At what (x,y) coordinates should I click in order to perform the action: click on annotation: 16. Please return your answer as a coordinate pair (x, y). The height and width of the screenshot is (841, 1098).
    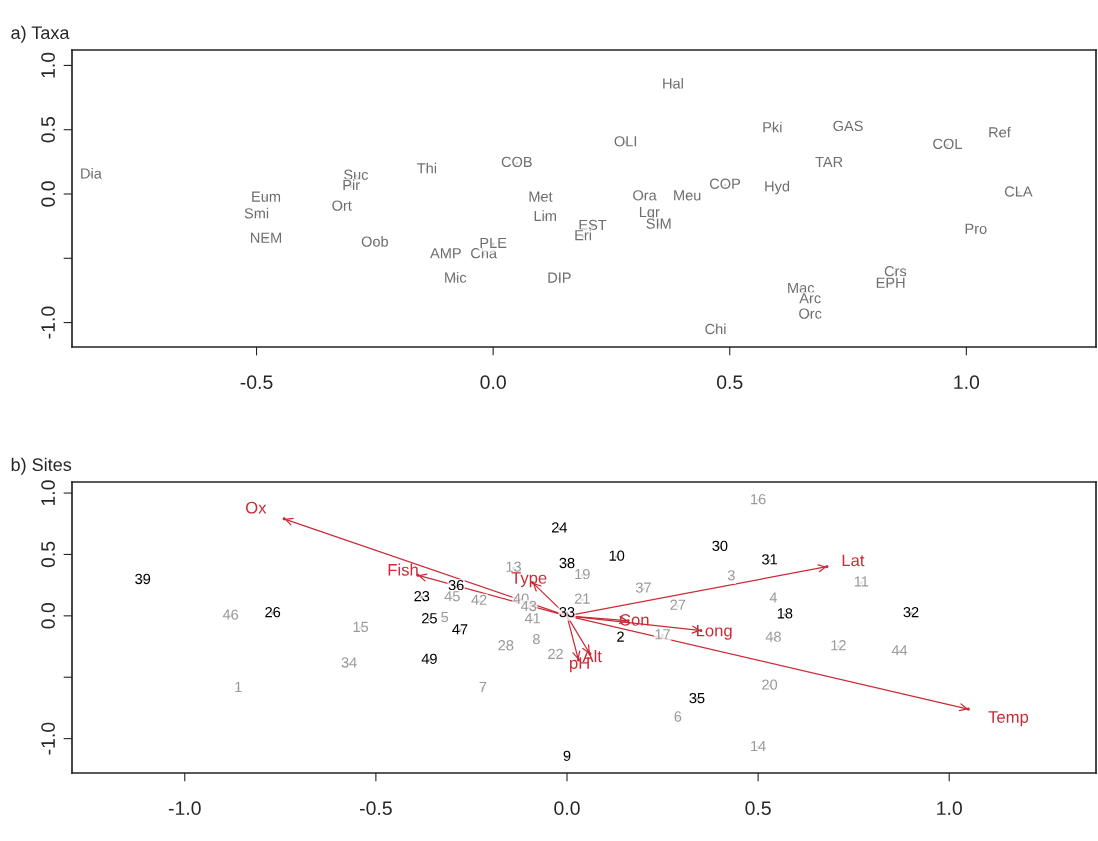
    Looking at the image, I should click on (758, 499).